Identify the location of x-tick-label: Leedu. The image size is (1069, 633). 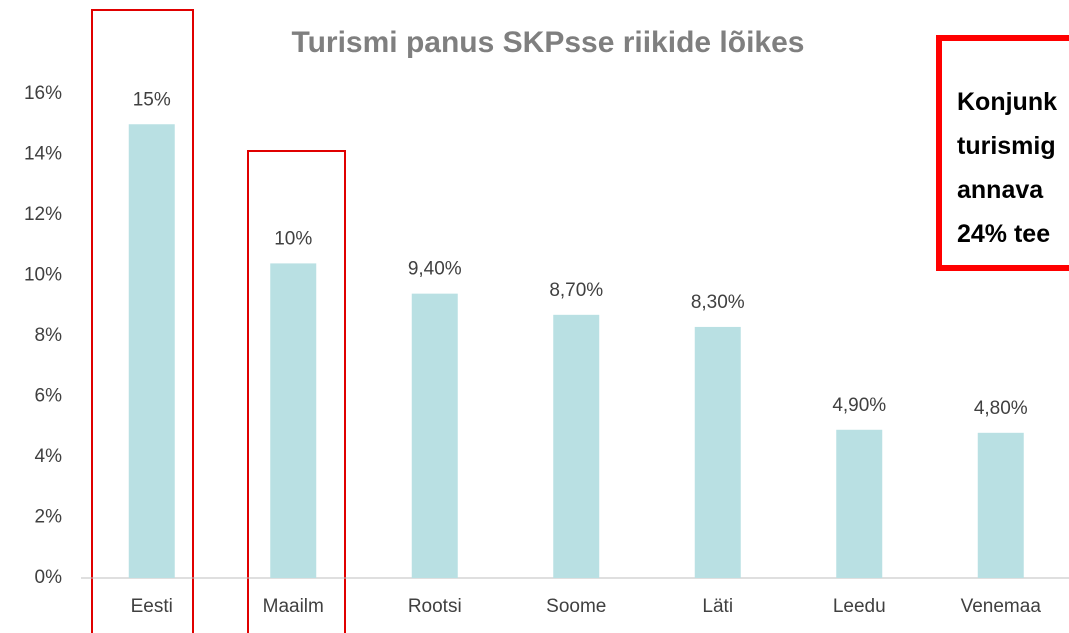
(859, 606).